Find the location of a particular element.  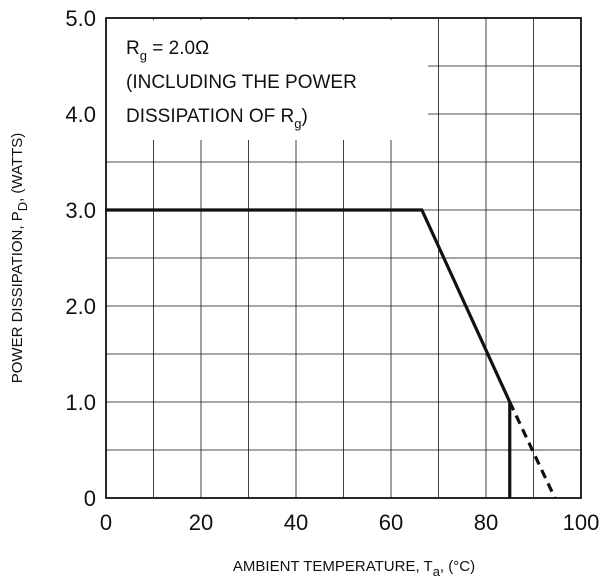

series-line-dashed is located at coordinates (532, 450).